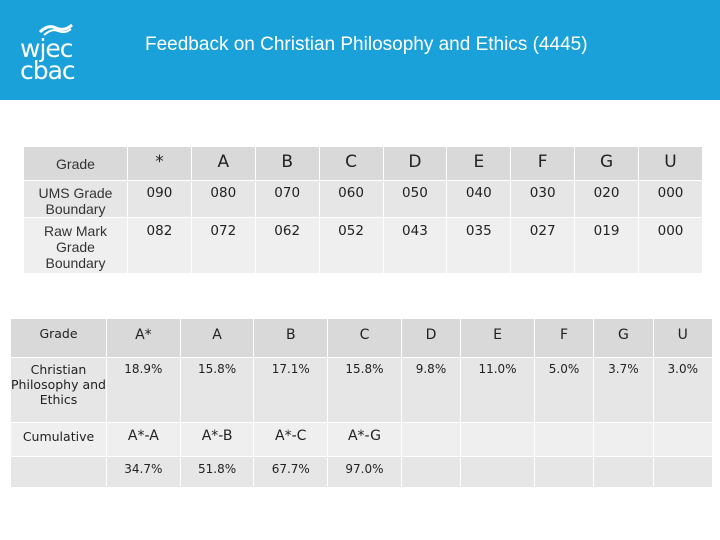 The width and height of the screenshot is (720, 540). I want to click on raw-mark-cell: 082, so click(159, 245).